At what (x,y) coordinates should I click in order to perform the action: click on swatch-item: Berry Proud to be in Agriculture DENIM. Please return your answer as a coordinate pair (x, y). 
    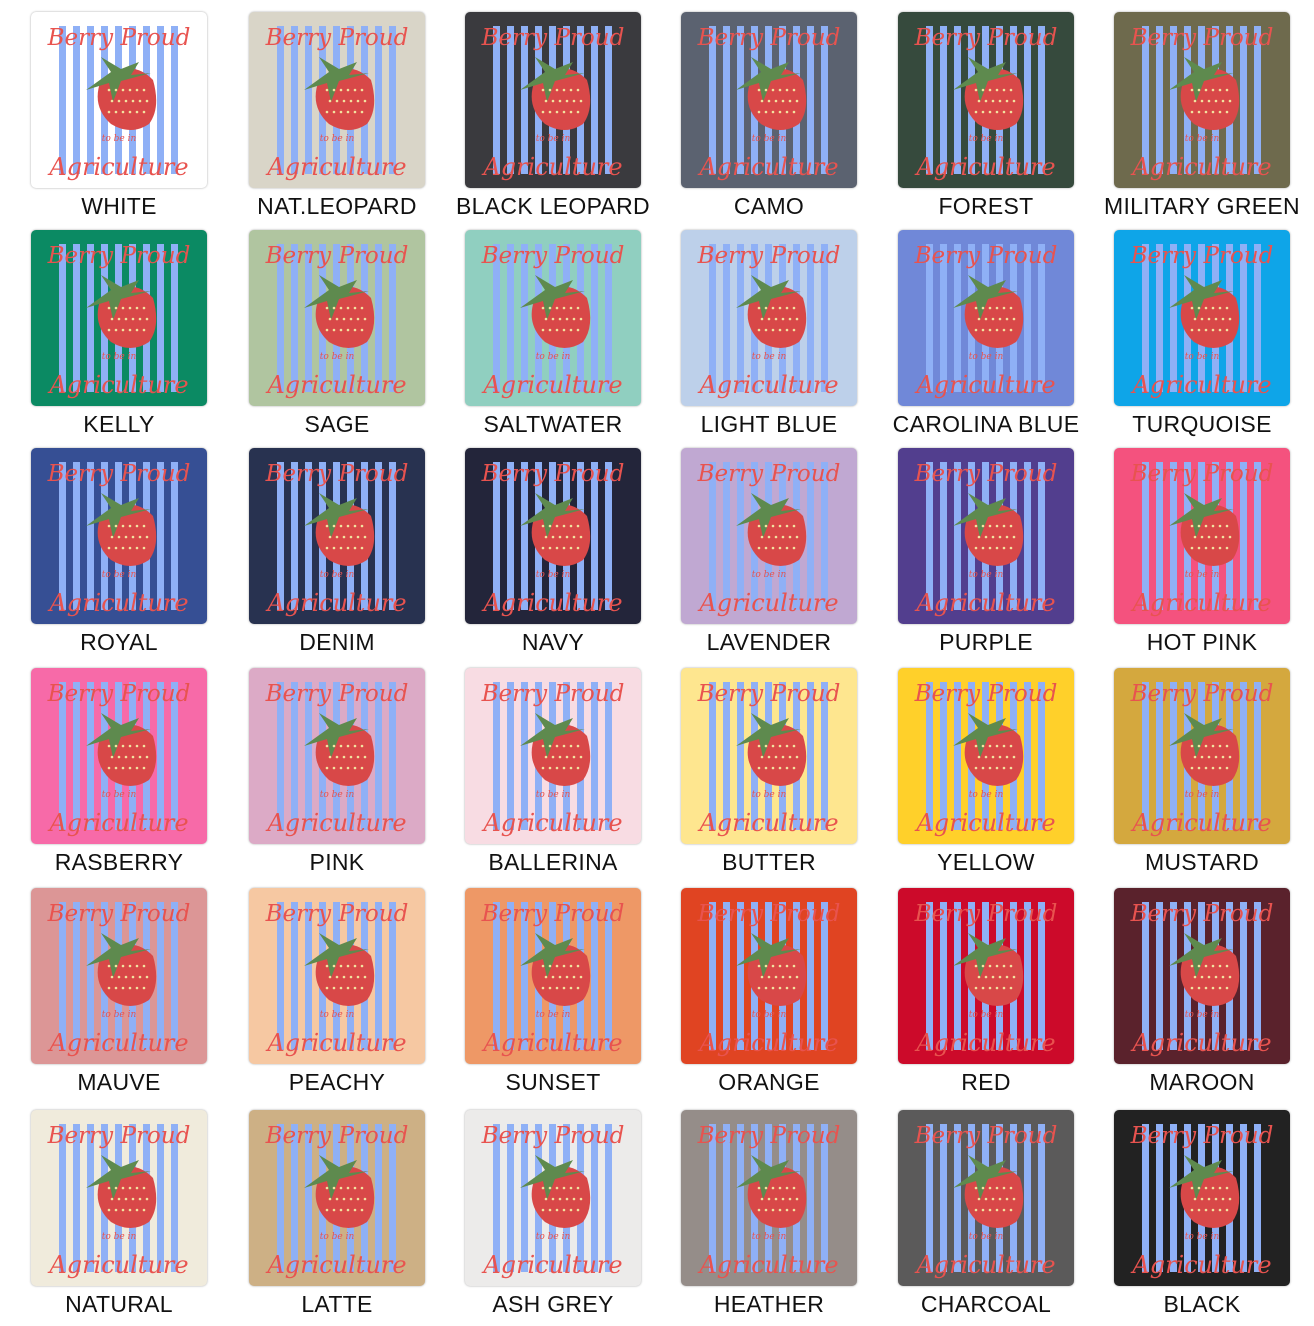
    Looking at the image, I should click on (353, 553).